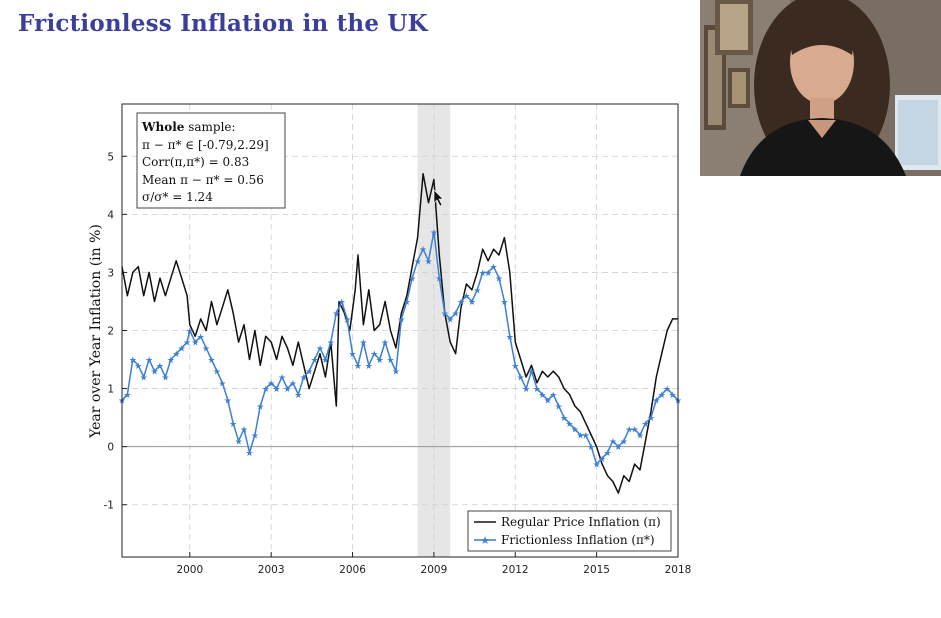  I want to click on y-tick-label: -1, so click(109, 506).